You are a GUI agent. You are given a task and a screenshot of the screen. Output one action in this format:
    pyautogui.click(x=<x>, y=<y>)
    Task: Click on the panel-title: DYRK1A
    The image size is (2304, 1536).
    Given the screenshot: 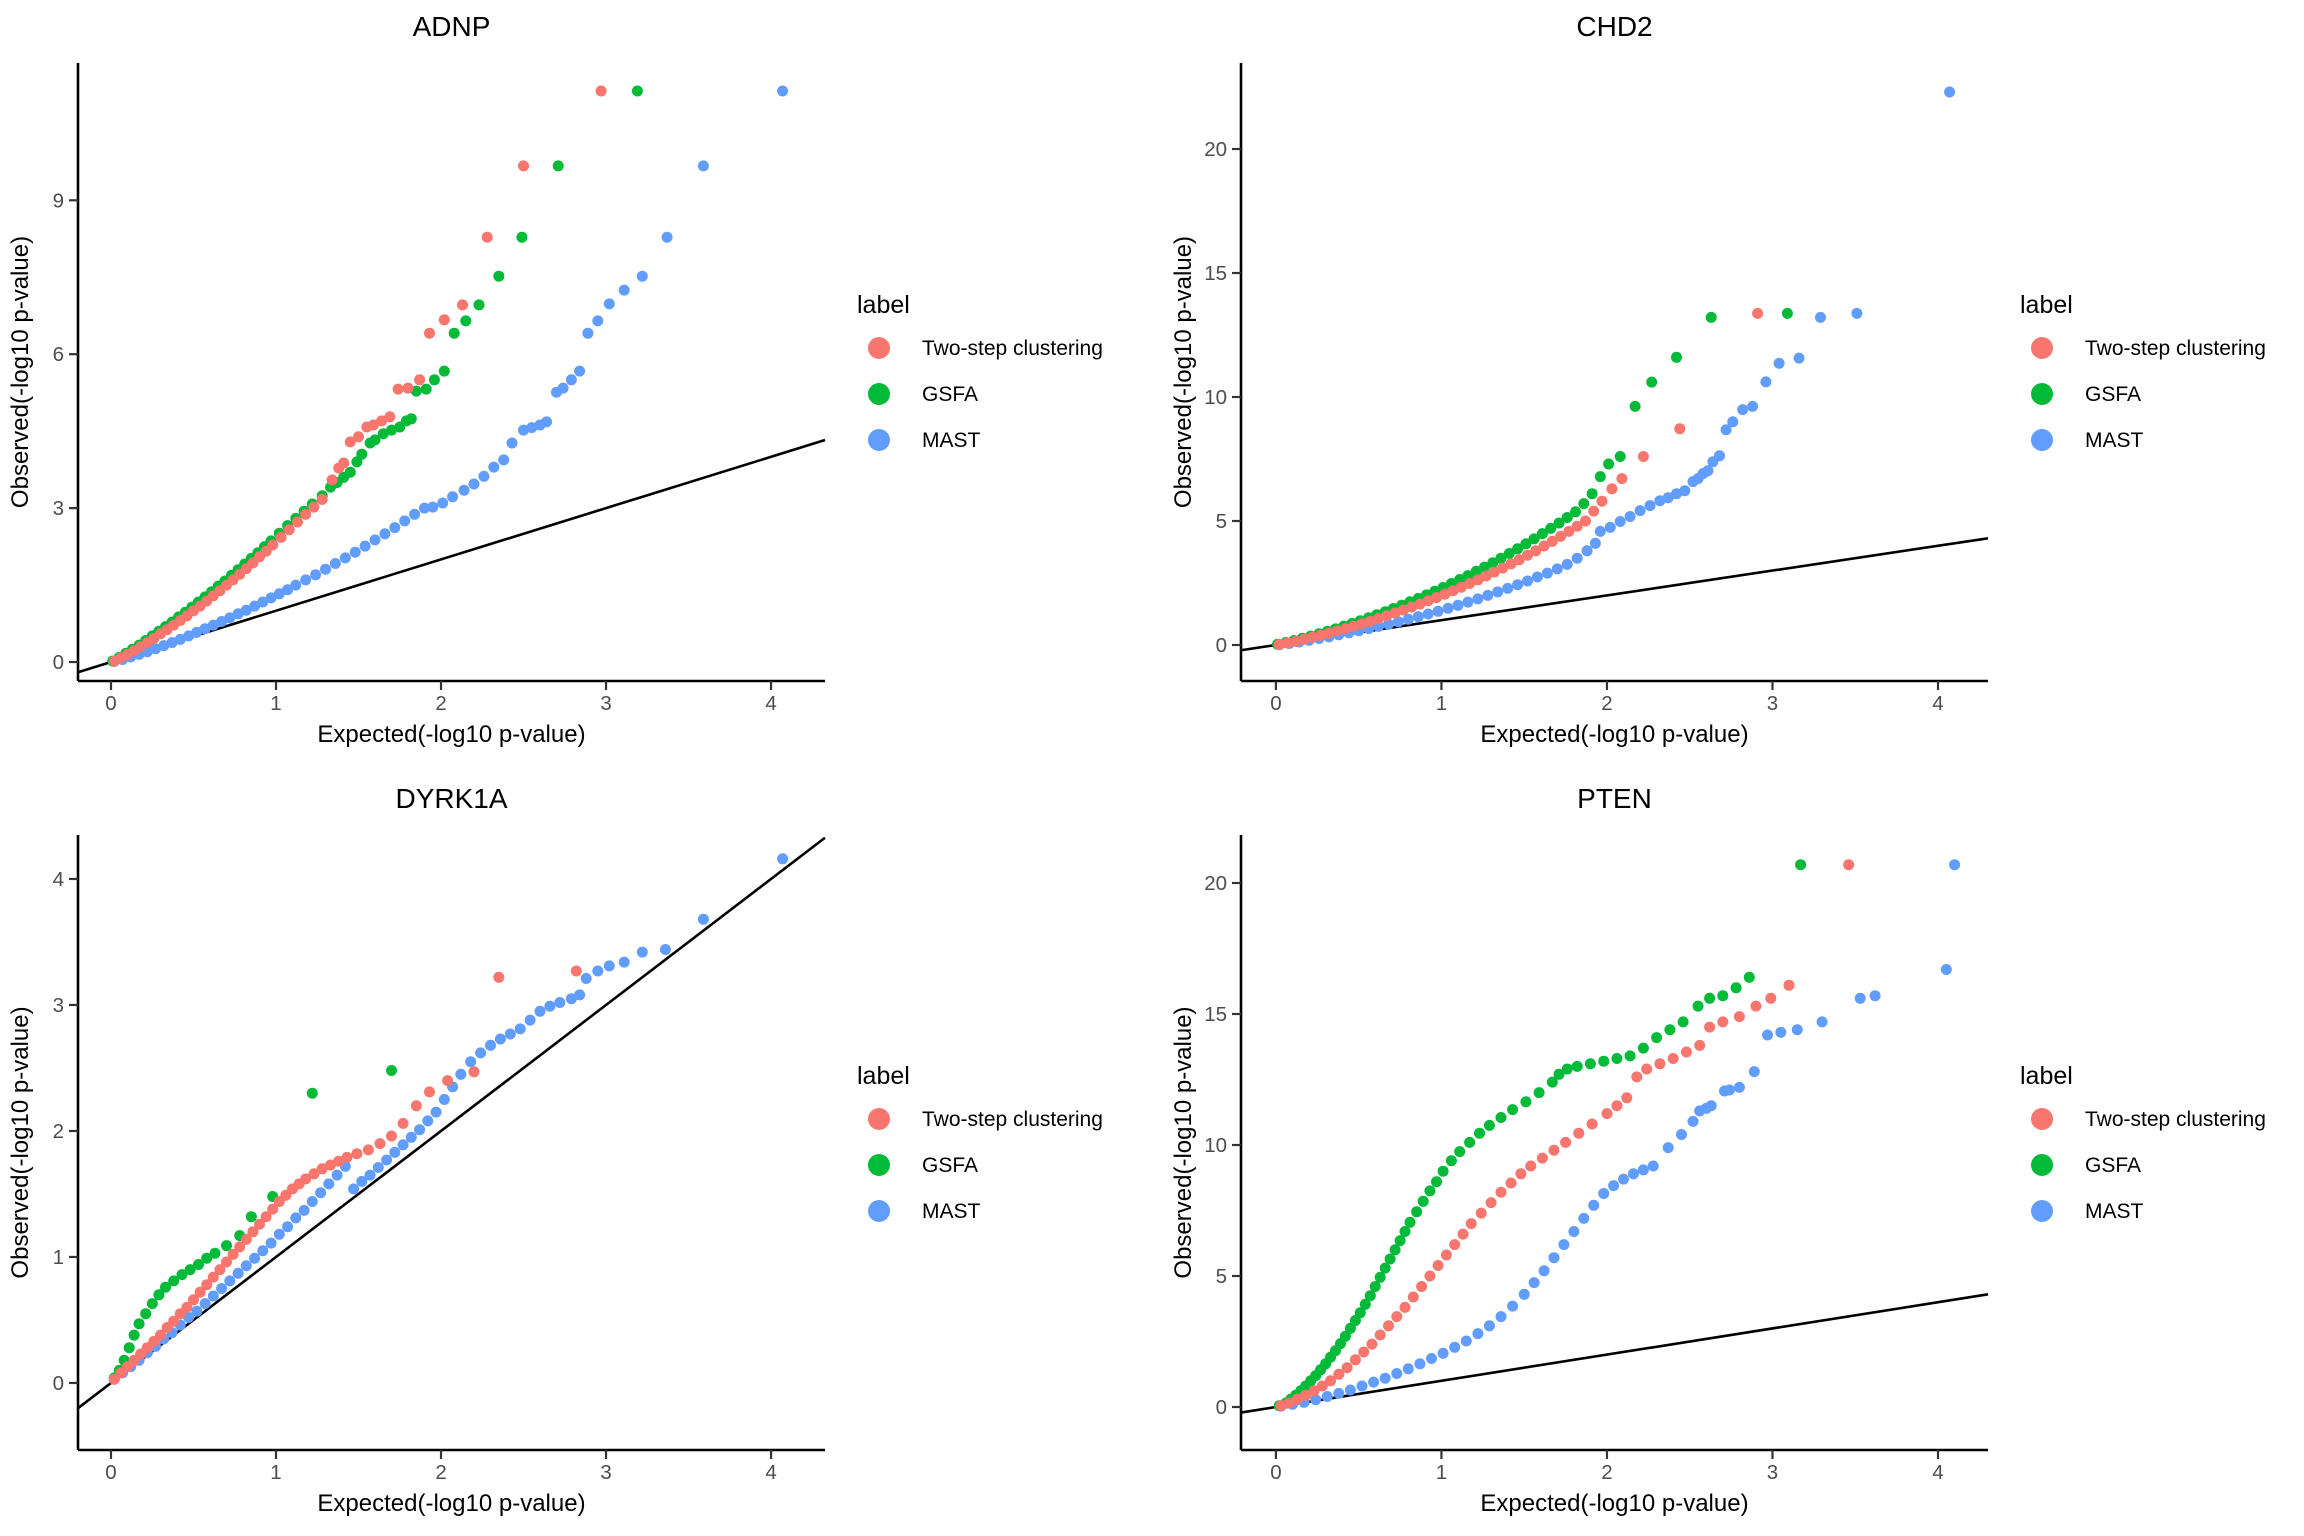 What is the action you would take?
    pyautogui.click(x=451, y=798)
    